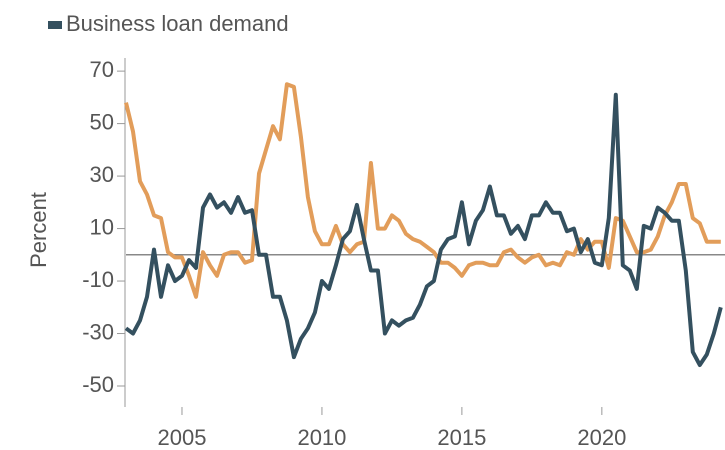 The image size is (725, 450). I want to click on y-tick-label: 70, so click(102, 69).